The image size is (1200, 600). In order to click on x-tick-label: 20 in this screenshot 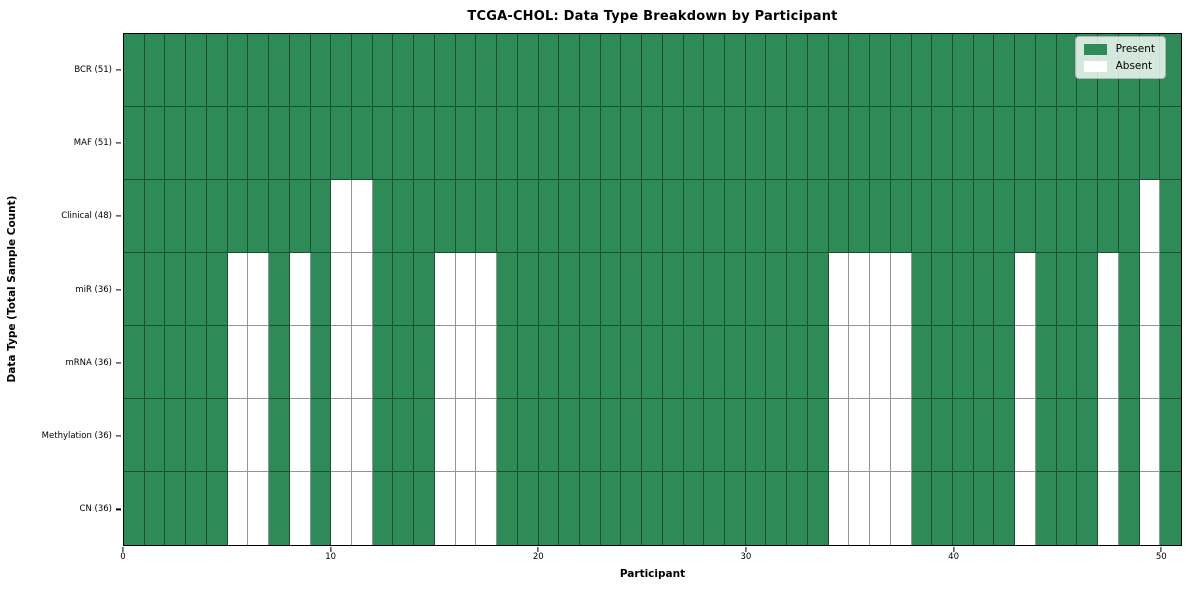, I will do `click(538, 557)`.